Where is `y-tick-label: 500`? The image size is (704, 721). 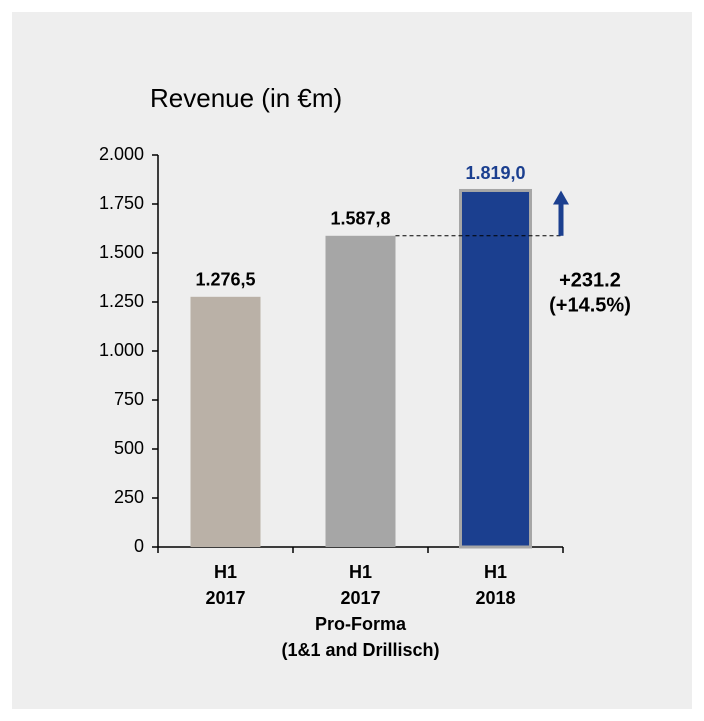 y-tick-label: 500 is located at coordinates (129, 448).